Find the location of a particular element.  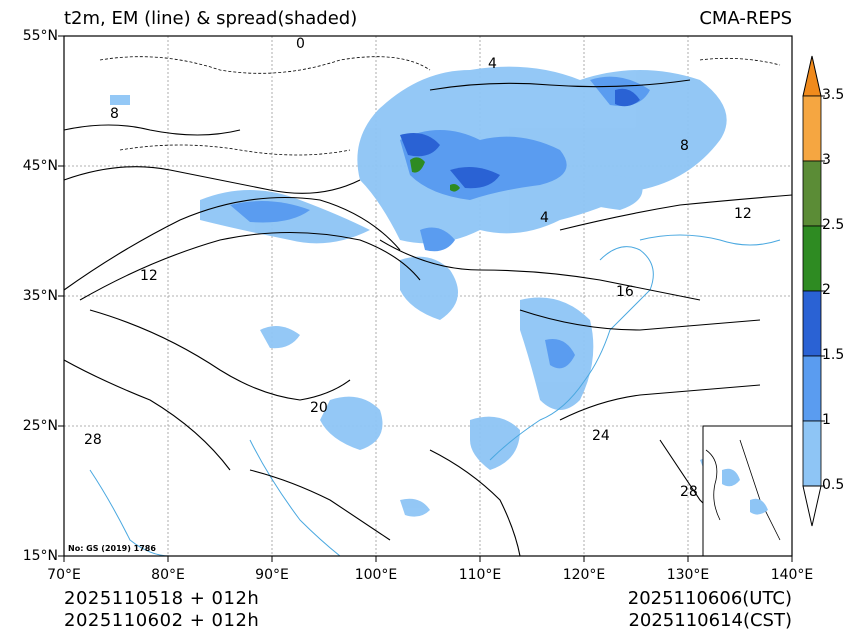

colorbar-label: 1 is located at coordinates (826, 420).